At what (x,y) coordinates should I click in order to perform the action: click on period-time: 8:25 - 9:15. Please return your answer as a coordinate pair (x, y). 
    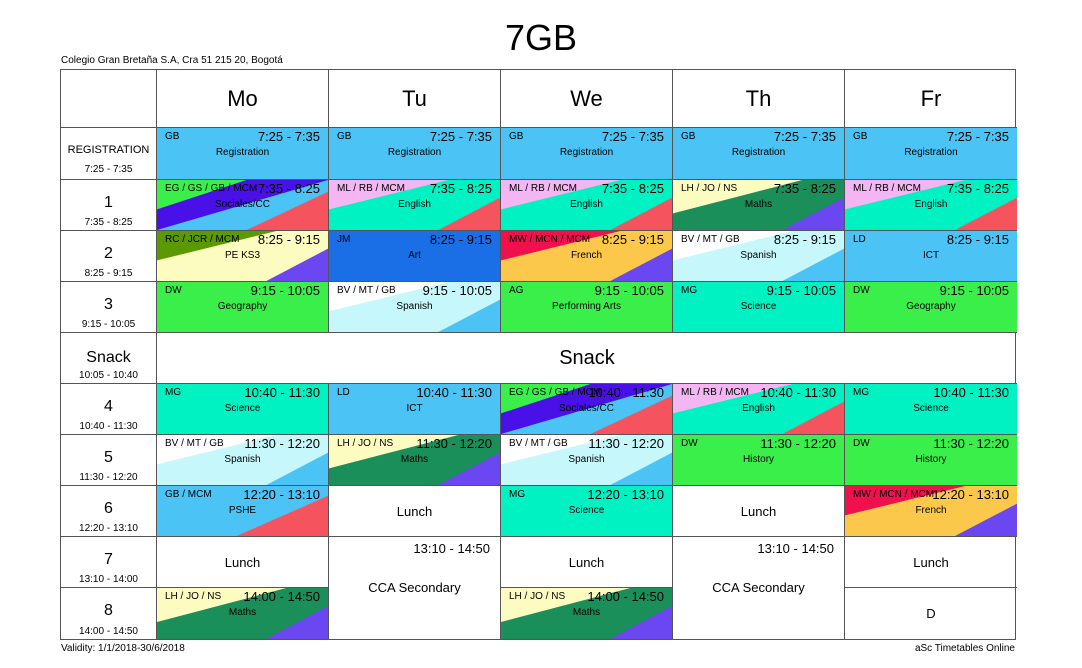
    Looking at the image, I should click on (108, 273).